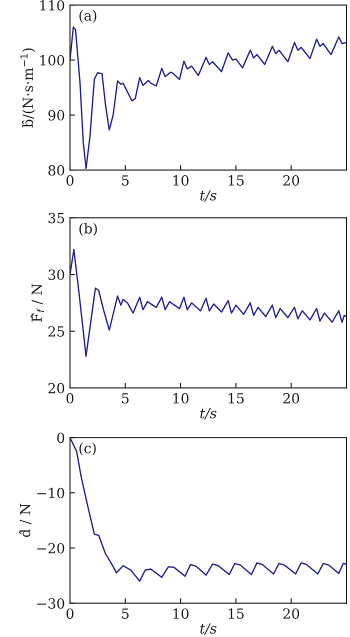 This screenshot has height=637, width=350. I want to click on y-tick-label: 100, so click(52, 60).